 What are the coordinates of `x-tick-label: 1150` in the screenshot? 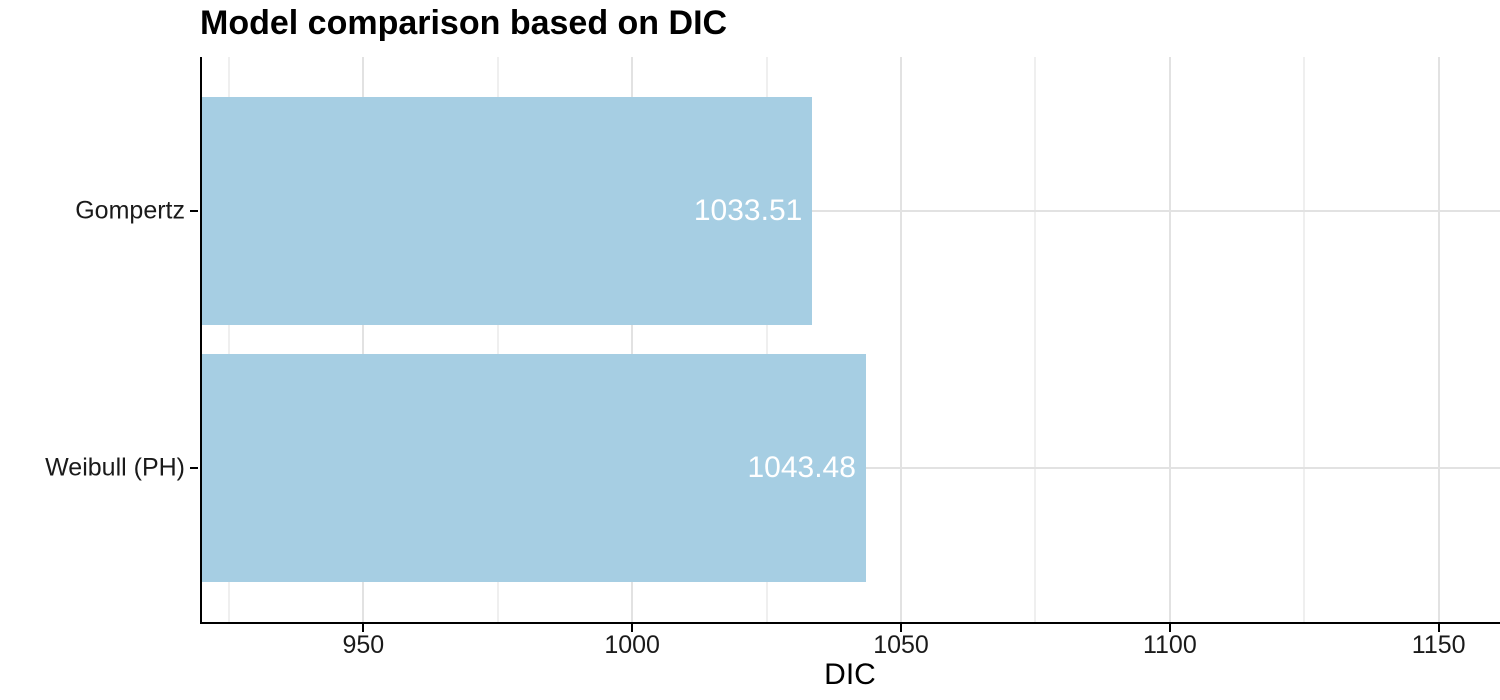 It's located at (1438, 645).